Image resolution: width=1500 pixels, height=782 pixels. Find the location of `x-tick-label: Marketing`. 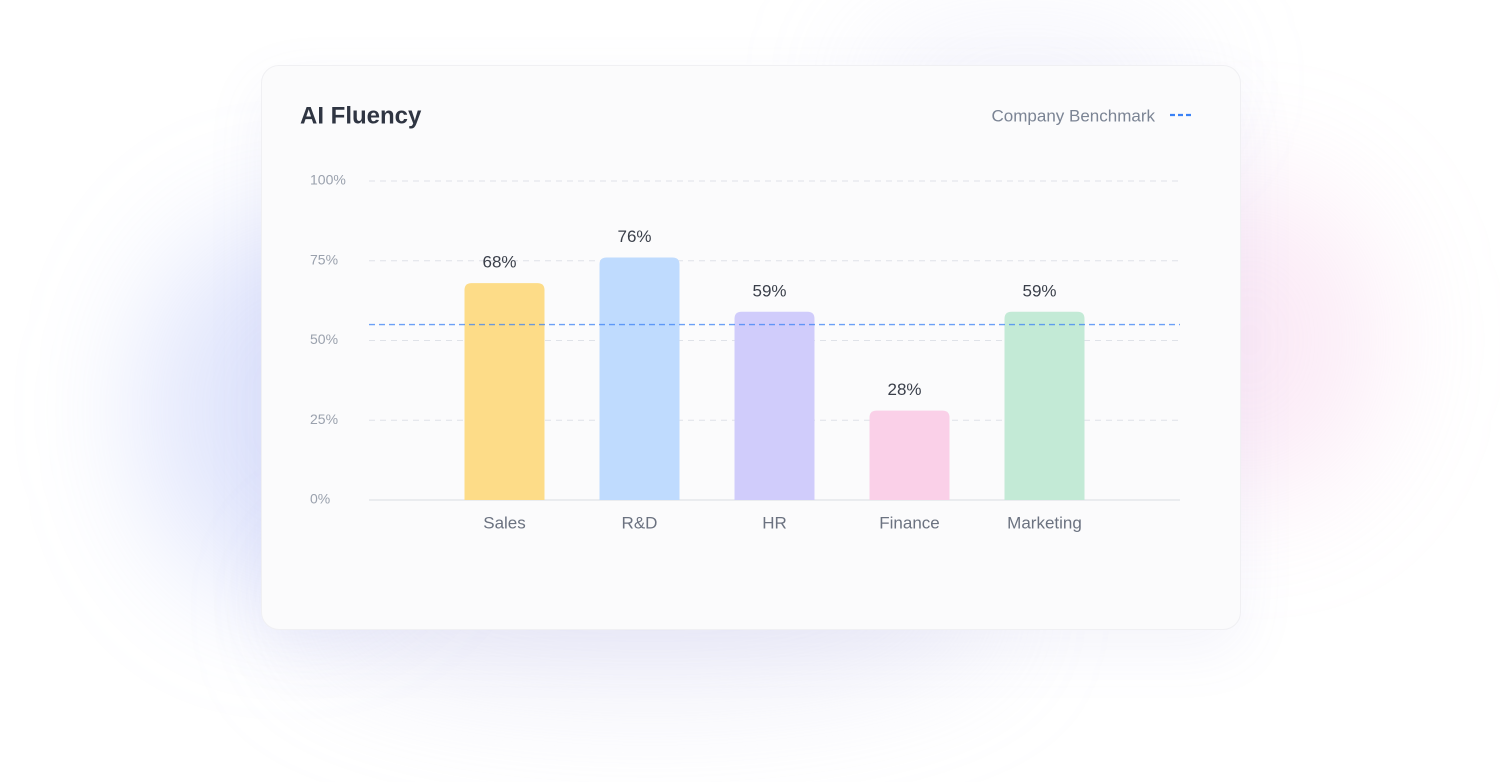

x-tick-label: Marketing is located at coordinates (1044, 522).